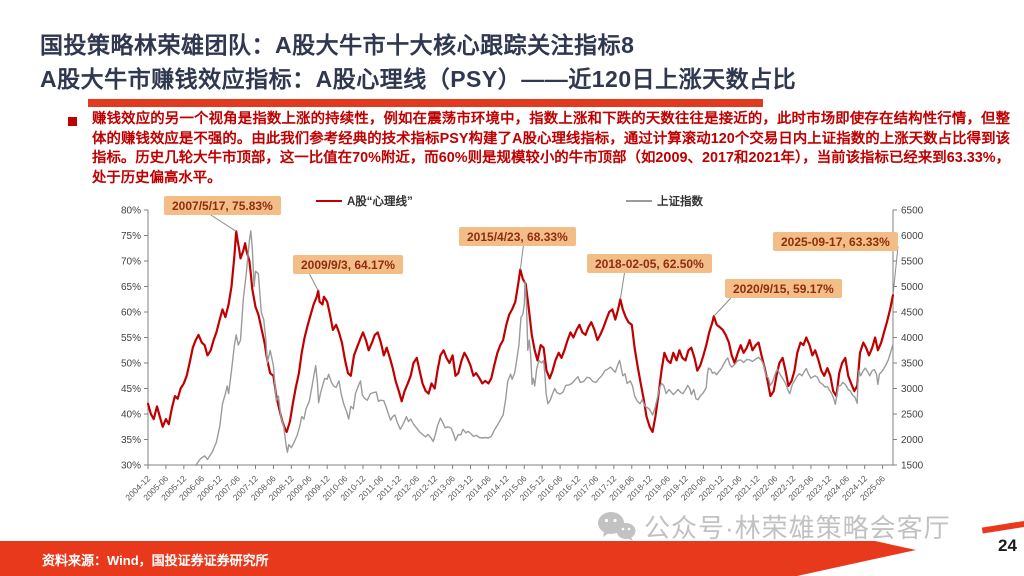 This screenshot has height=576, width=1024. What do you see at coordinates (649, 263) in the screenshot?
I see `annotation-callout: 2018-02-05, 62.50%` at bounding box center [649, 263].